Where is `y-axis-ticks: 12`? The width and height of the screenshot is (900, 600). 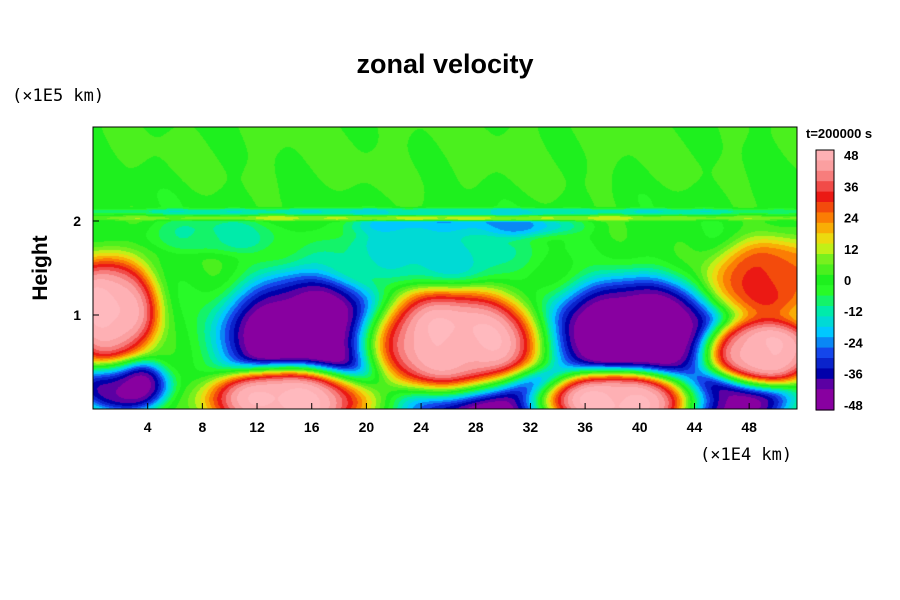 y-axis-ticks: 12 is located at coordinates (86, 268).